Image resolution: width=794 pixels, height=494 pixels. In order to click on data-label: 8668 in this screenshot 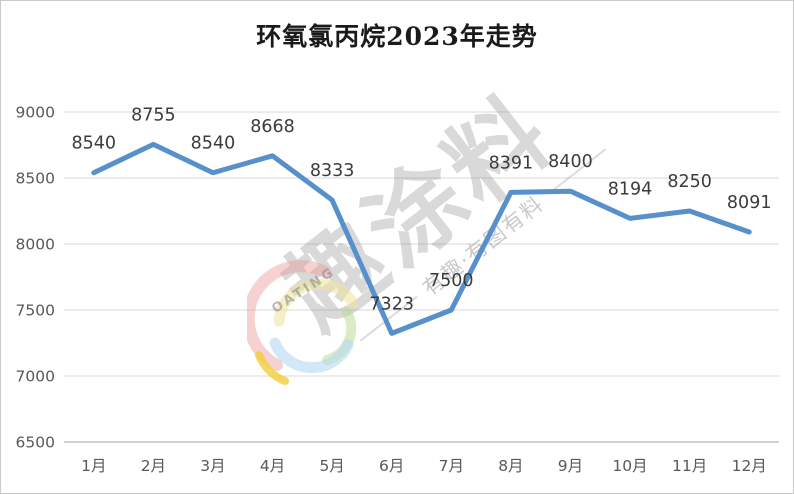, I will do `click(272, 127)`.